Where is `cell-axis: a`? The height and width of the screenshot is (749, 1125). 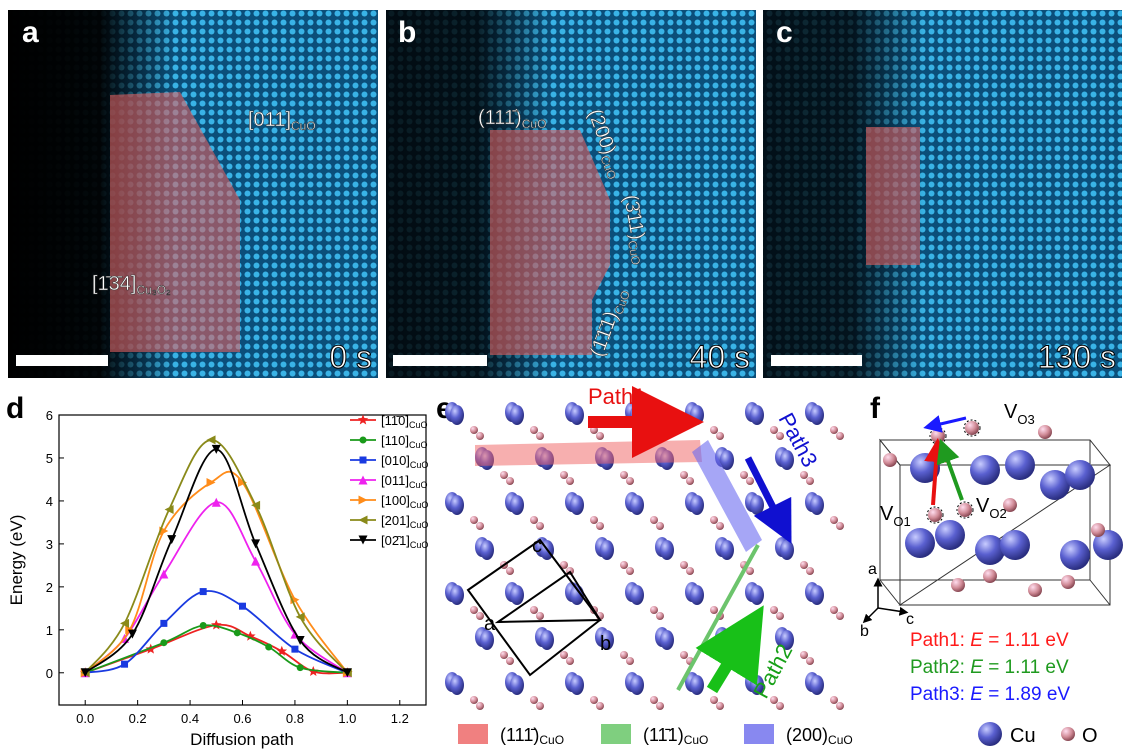 cell-axis: a is located at coordinates (490, 624).